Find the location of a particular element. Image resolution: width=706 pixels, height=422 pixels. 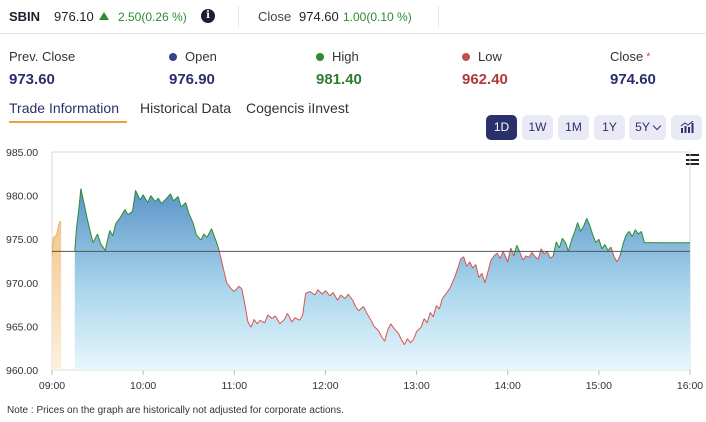

tab-historical-data: Historical Data is located at coordinates (186, 108).